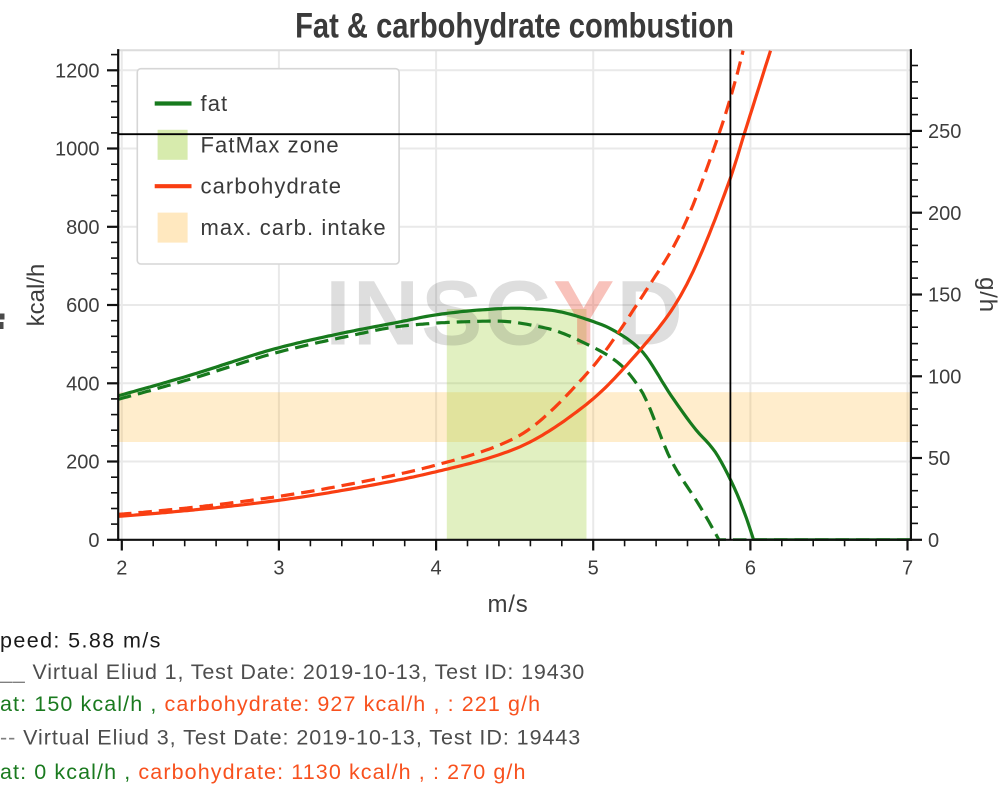  Describe the element at coordinates (121, 569) in the screenshot. I see `svg-text: 2` at that location.